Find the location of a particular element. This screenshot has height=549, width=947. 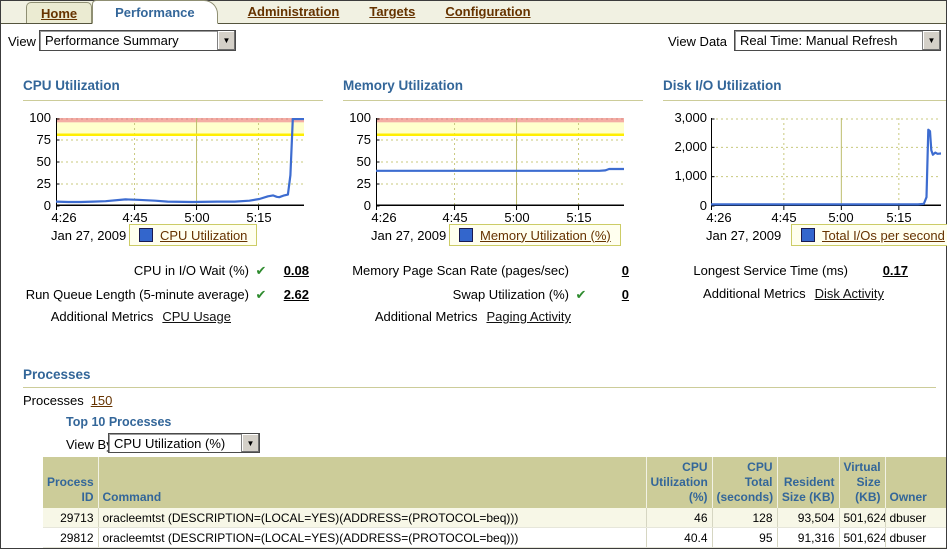

cpu-utilization-legend-link: CPU Utilization is located at coordinates (204, 235).